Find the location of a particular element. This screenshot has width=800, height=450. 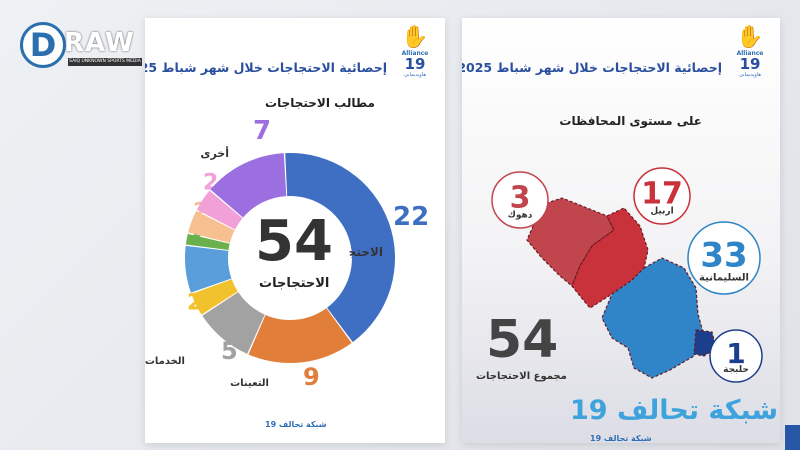

watermark-text: شبكة تحالف 19 is located at coordinates (674, 410).